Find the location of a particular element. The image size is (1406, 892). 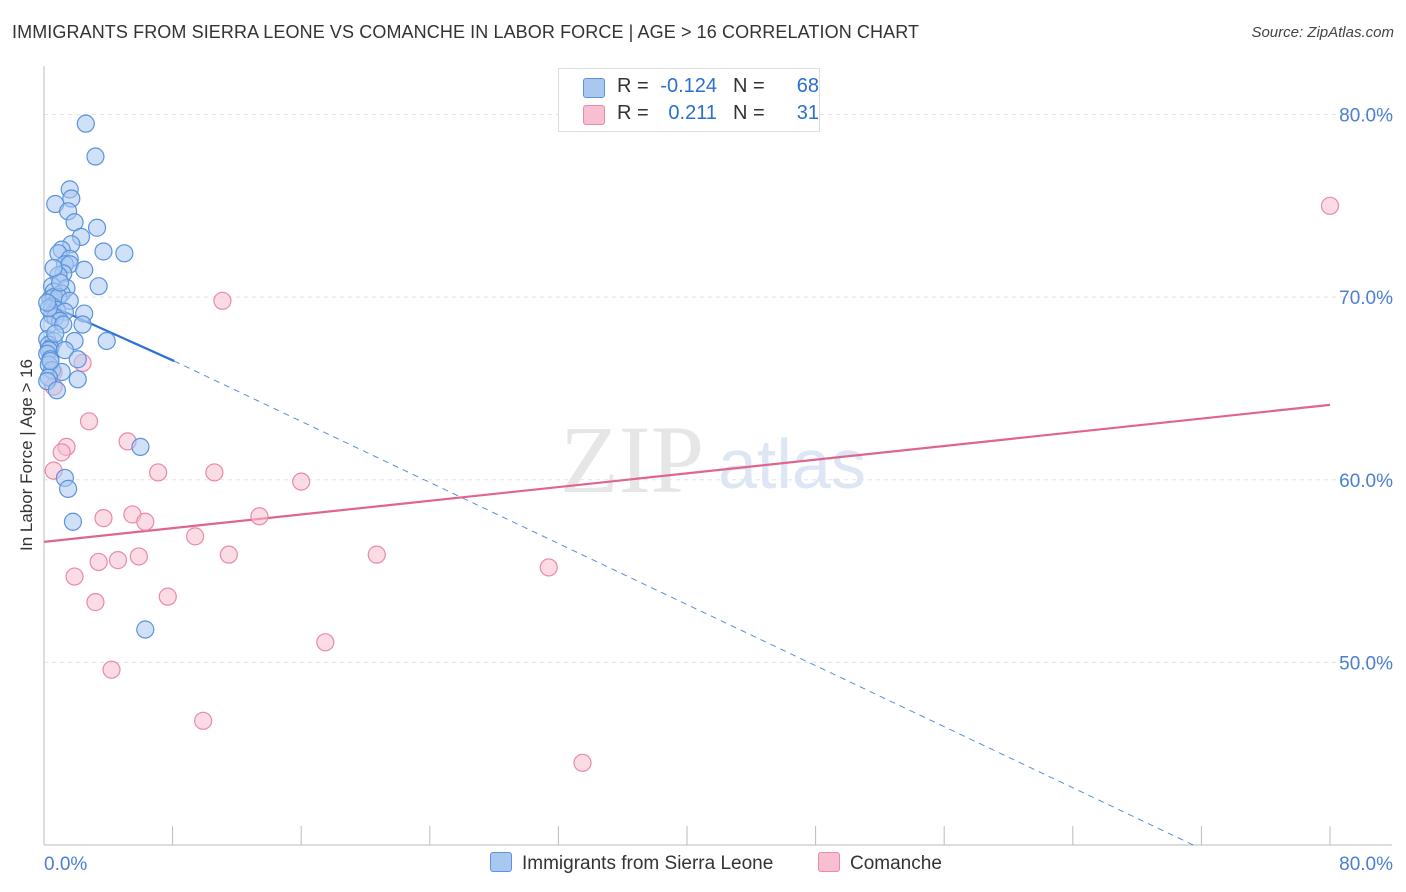

y-tick-label: 80.0% is located at coordinates (1366, 116).